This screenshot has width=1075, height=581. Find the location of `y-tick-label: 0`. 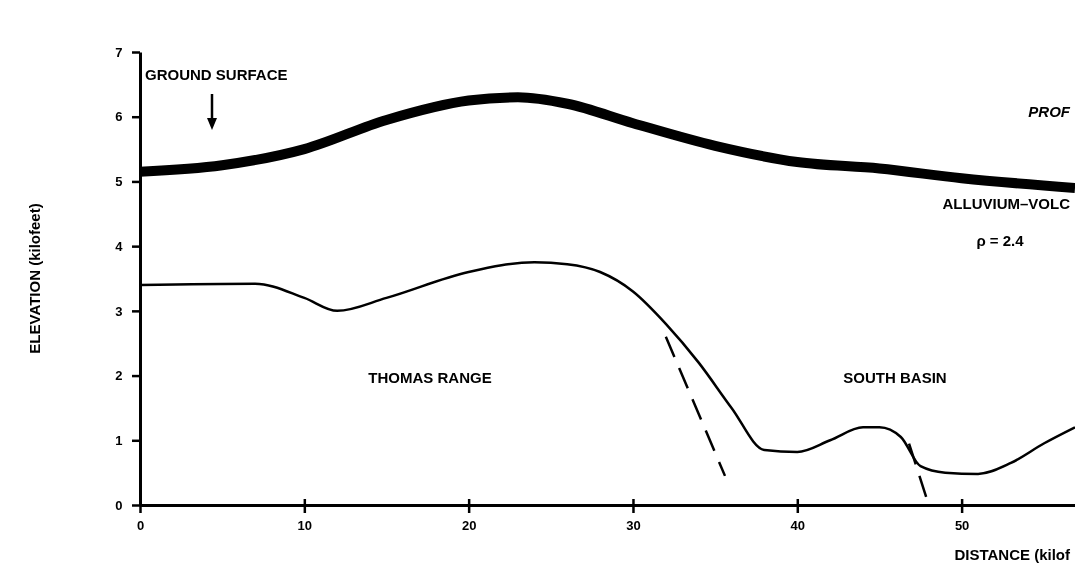

y-tick-label: 0 is located at coordinates (119, 505).